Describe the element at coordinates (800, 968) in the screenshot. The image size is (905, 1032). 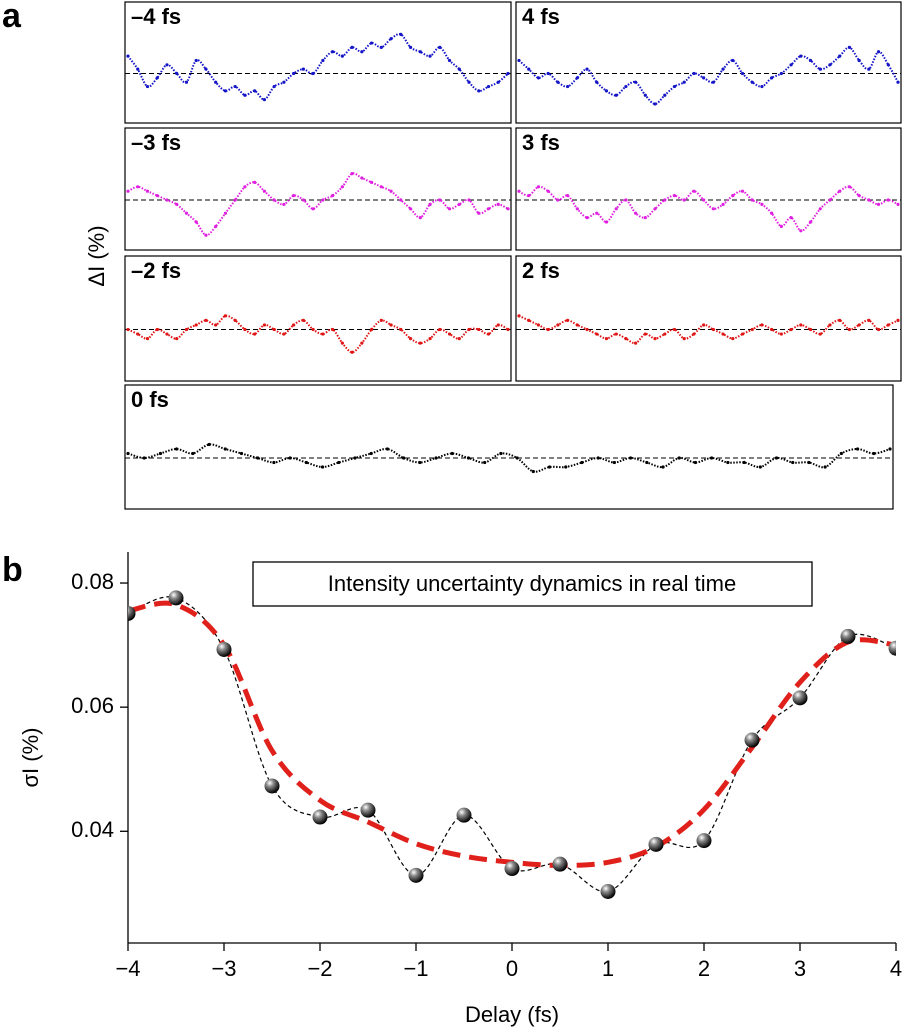
I see `x-tick-label: 3` at that location.